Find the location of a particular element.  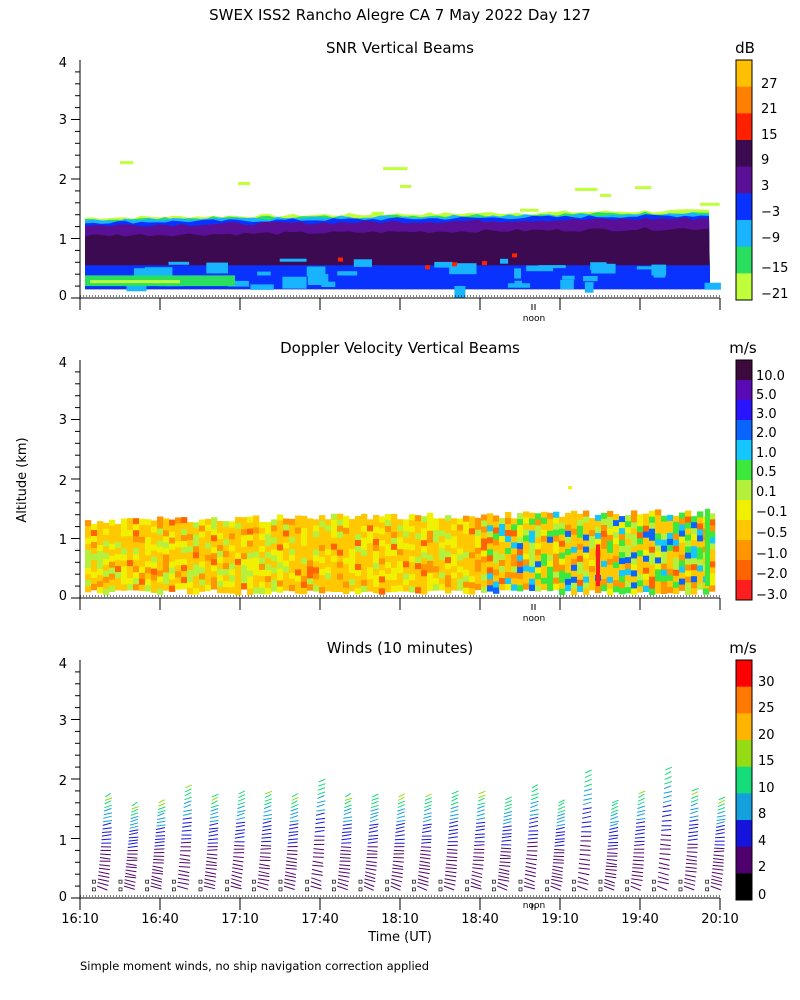

doppler-colorbar-label: 0.1 is located at coordinates (766, 492).